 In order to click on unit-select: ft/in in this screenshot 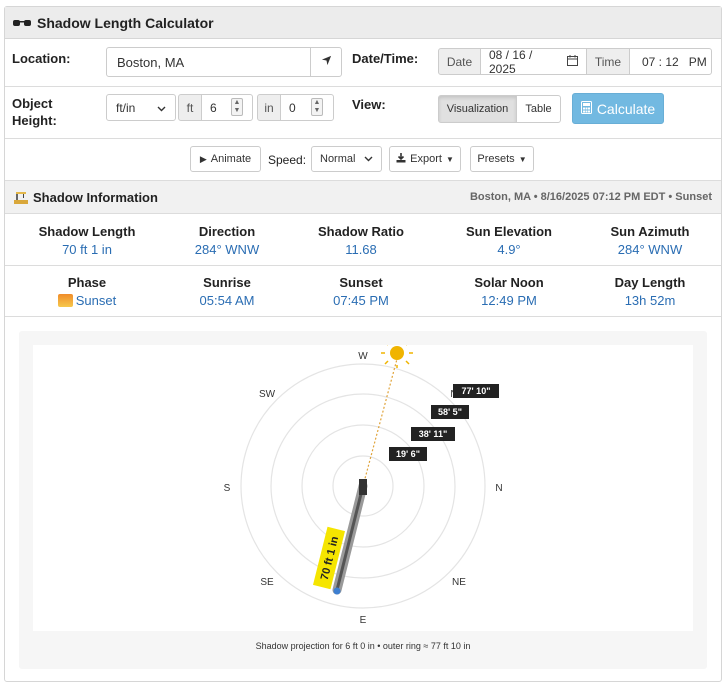, I will do `click(141, 107)`.